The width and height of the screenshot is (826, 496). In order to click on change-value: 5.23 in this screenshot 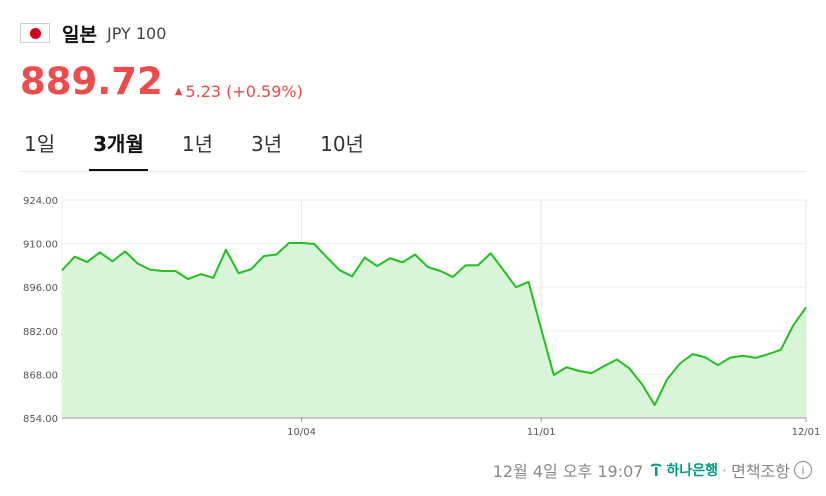, I will do `click(203, 91)`.